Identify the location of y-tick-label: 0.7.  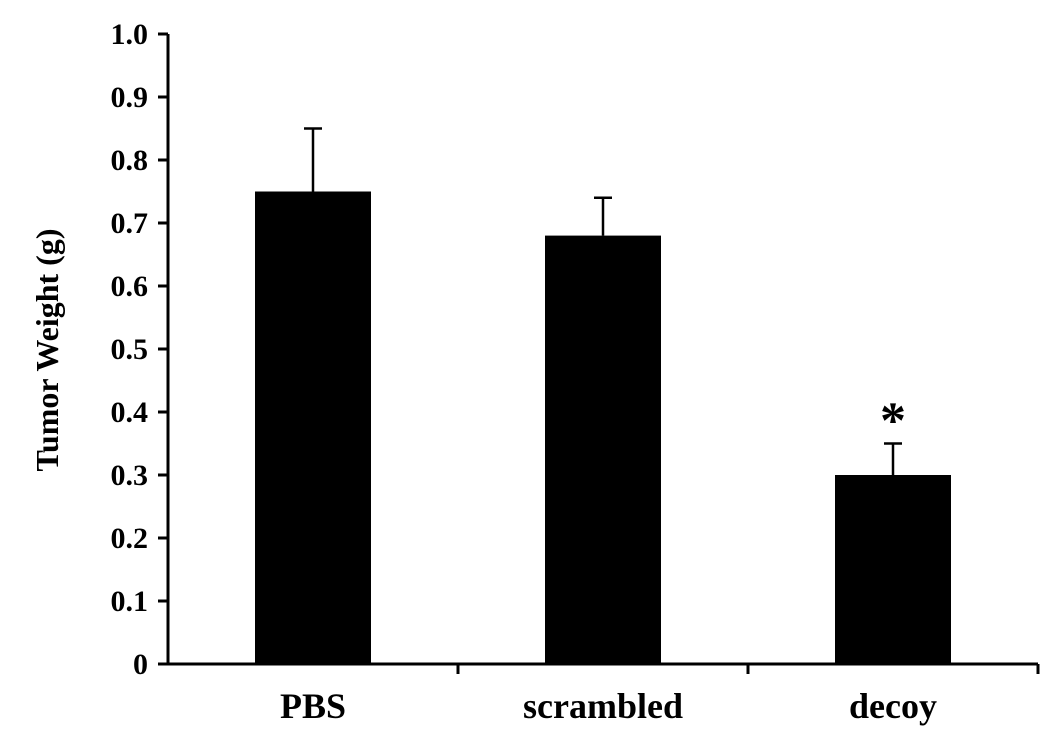
(130, 223).